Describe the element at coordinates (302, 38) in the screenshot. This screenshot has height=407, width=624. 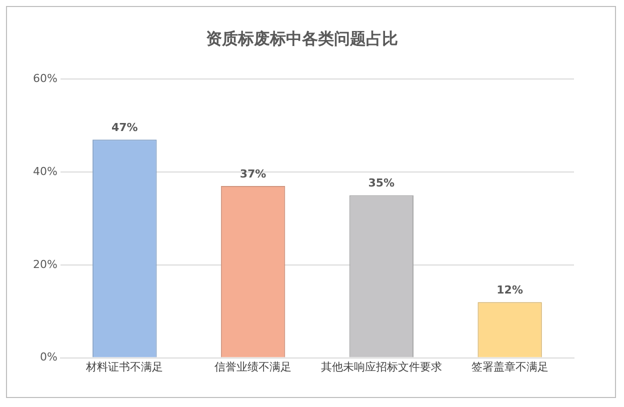
I see `chart-title: 资质标废标中各类问题占比` at that location.